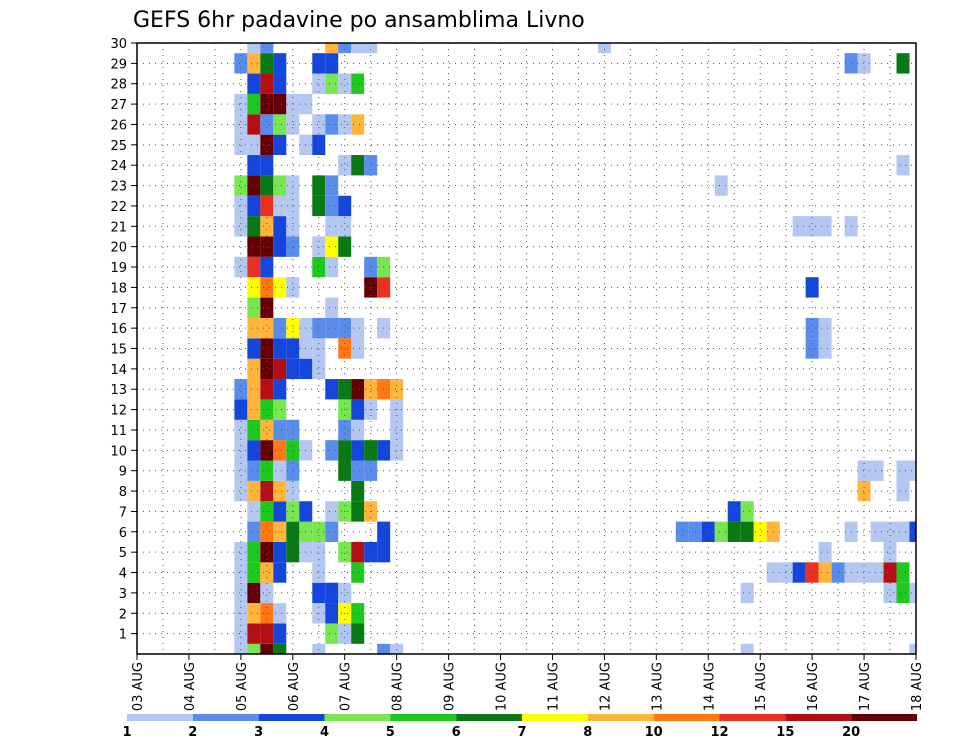  Describe the element at coordinates (123, 574) in the screenshot. I see `y-tick-label: 4` at that location.